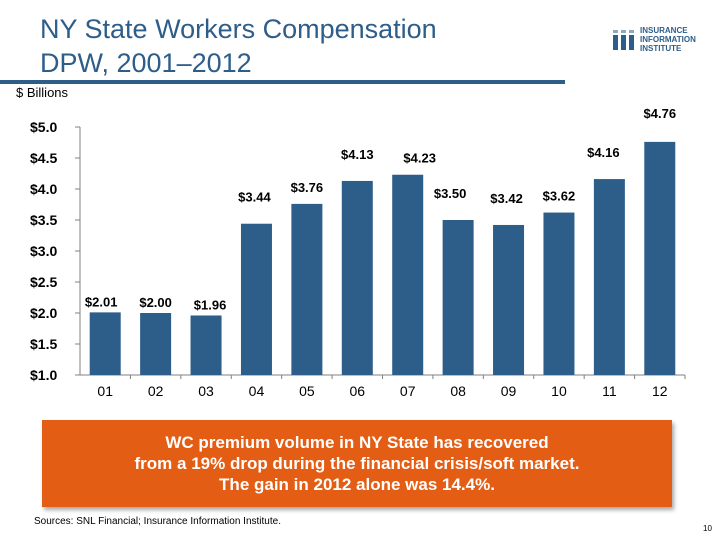  Describe the element at coordinates (210, 304) in the screenshot. I see `data-label: $1.96` at that location.